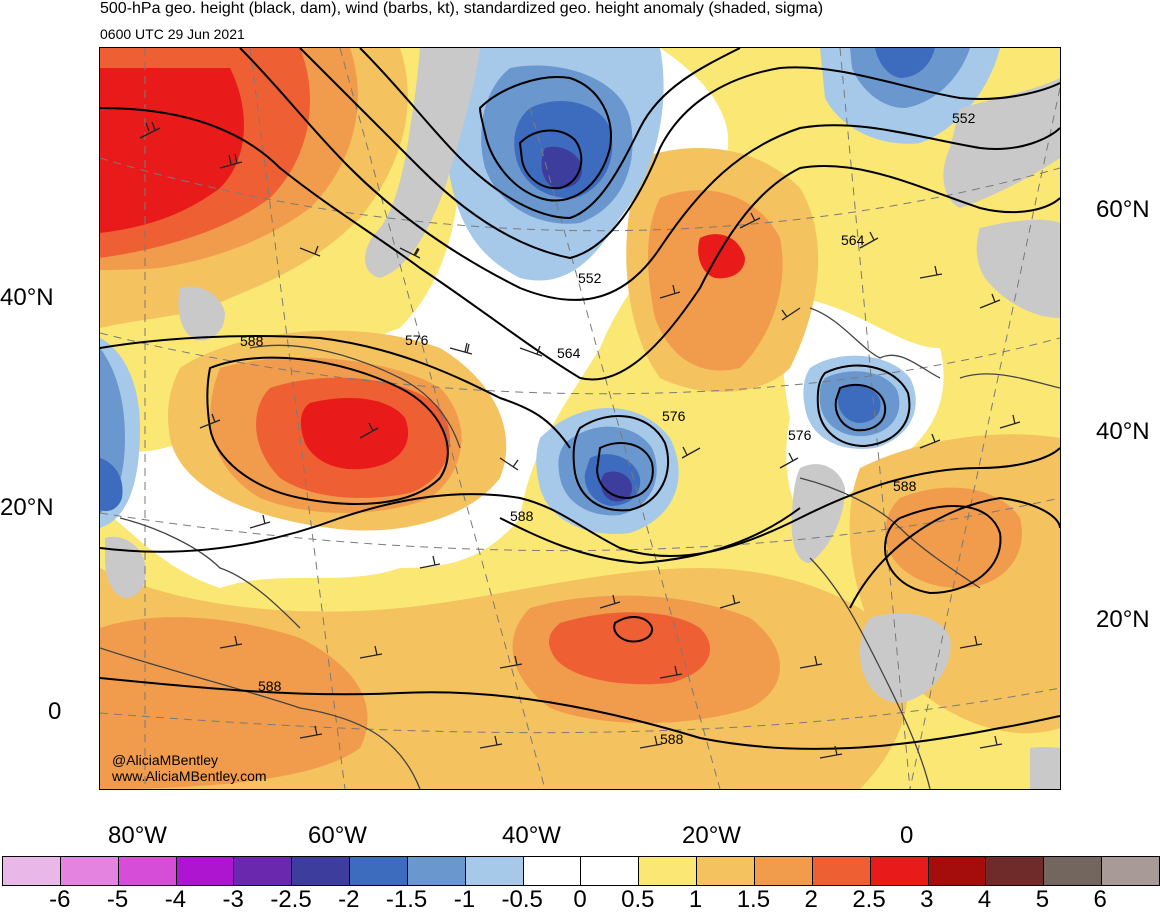 The height and width of the screenshot is (914, 1160). I want to click on colorbar-tick-label: -3, so click(233, 899).